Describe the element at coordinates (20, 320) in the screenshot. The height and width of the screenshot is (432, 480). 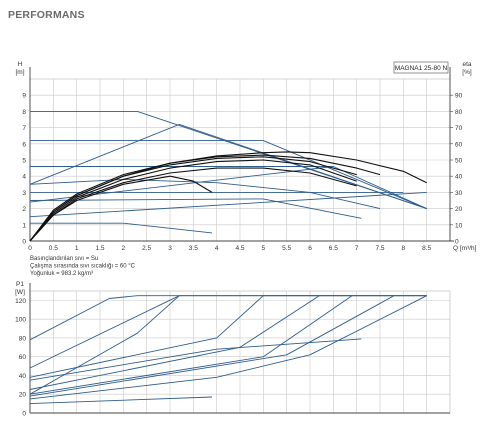
I see `power-y-tick-label: 100` at that location.